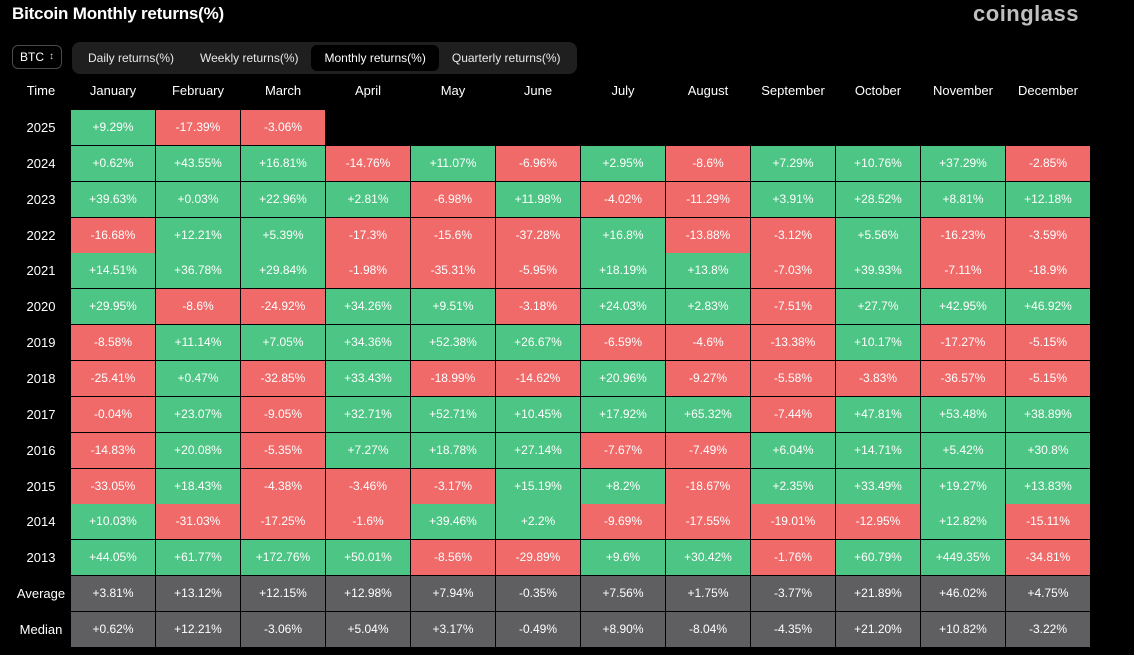 Image resolution: width=1134 pixels, height=655 pixels. I want to click on return-cell: +16.8%, so click(623, 235).